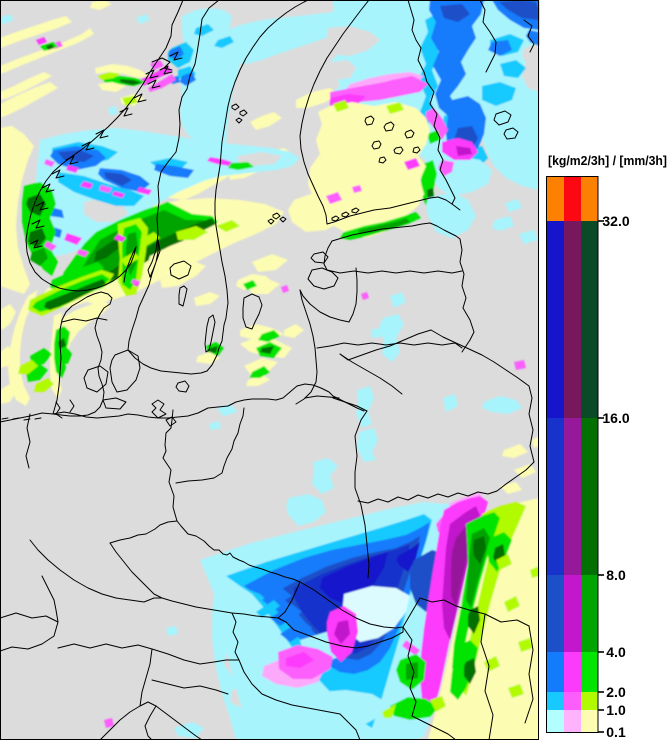 The image size is (669, 740). I want to click on svg-text: 1.0, so click(616, 710).